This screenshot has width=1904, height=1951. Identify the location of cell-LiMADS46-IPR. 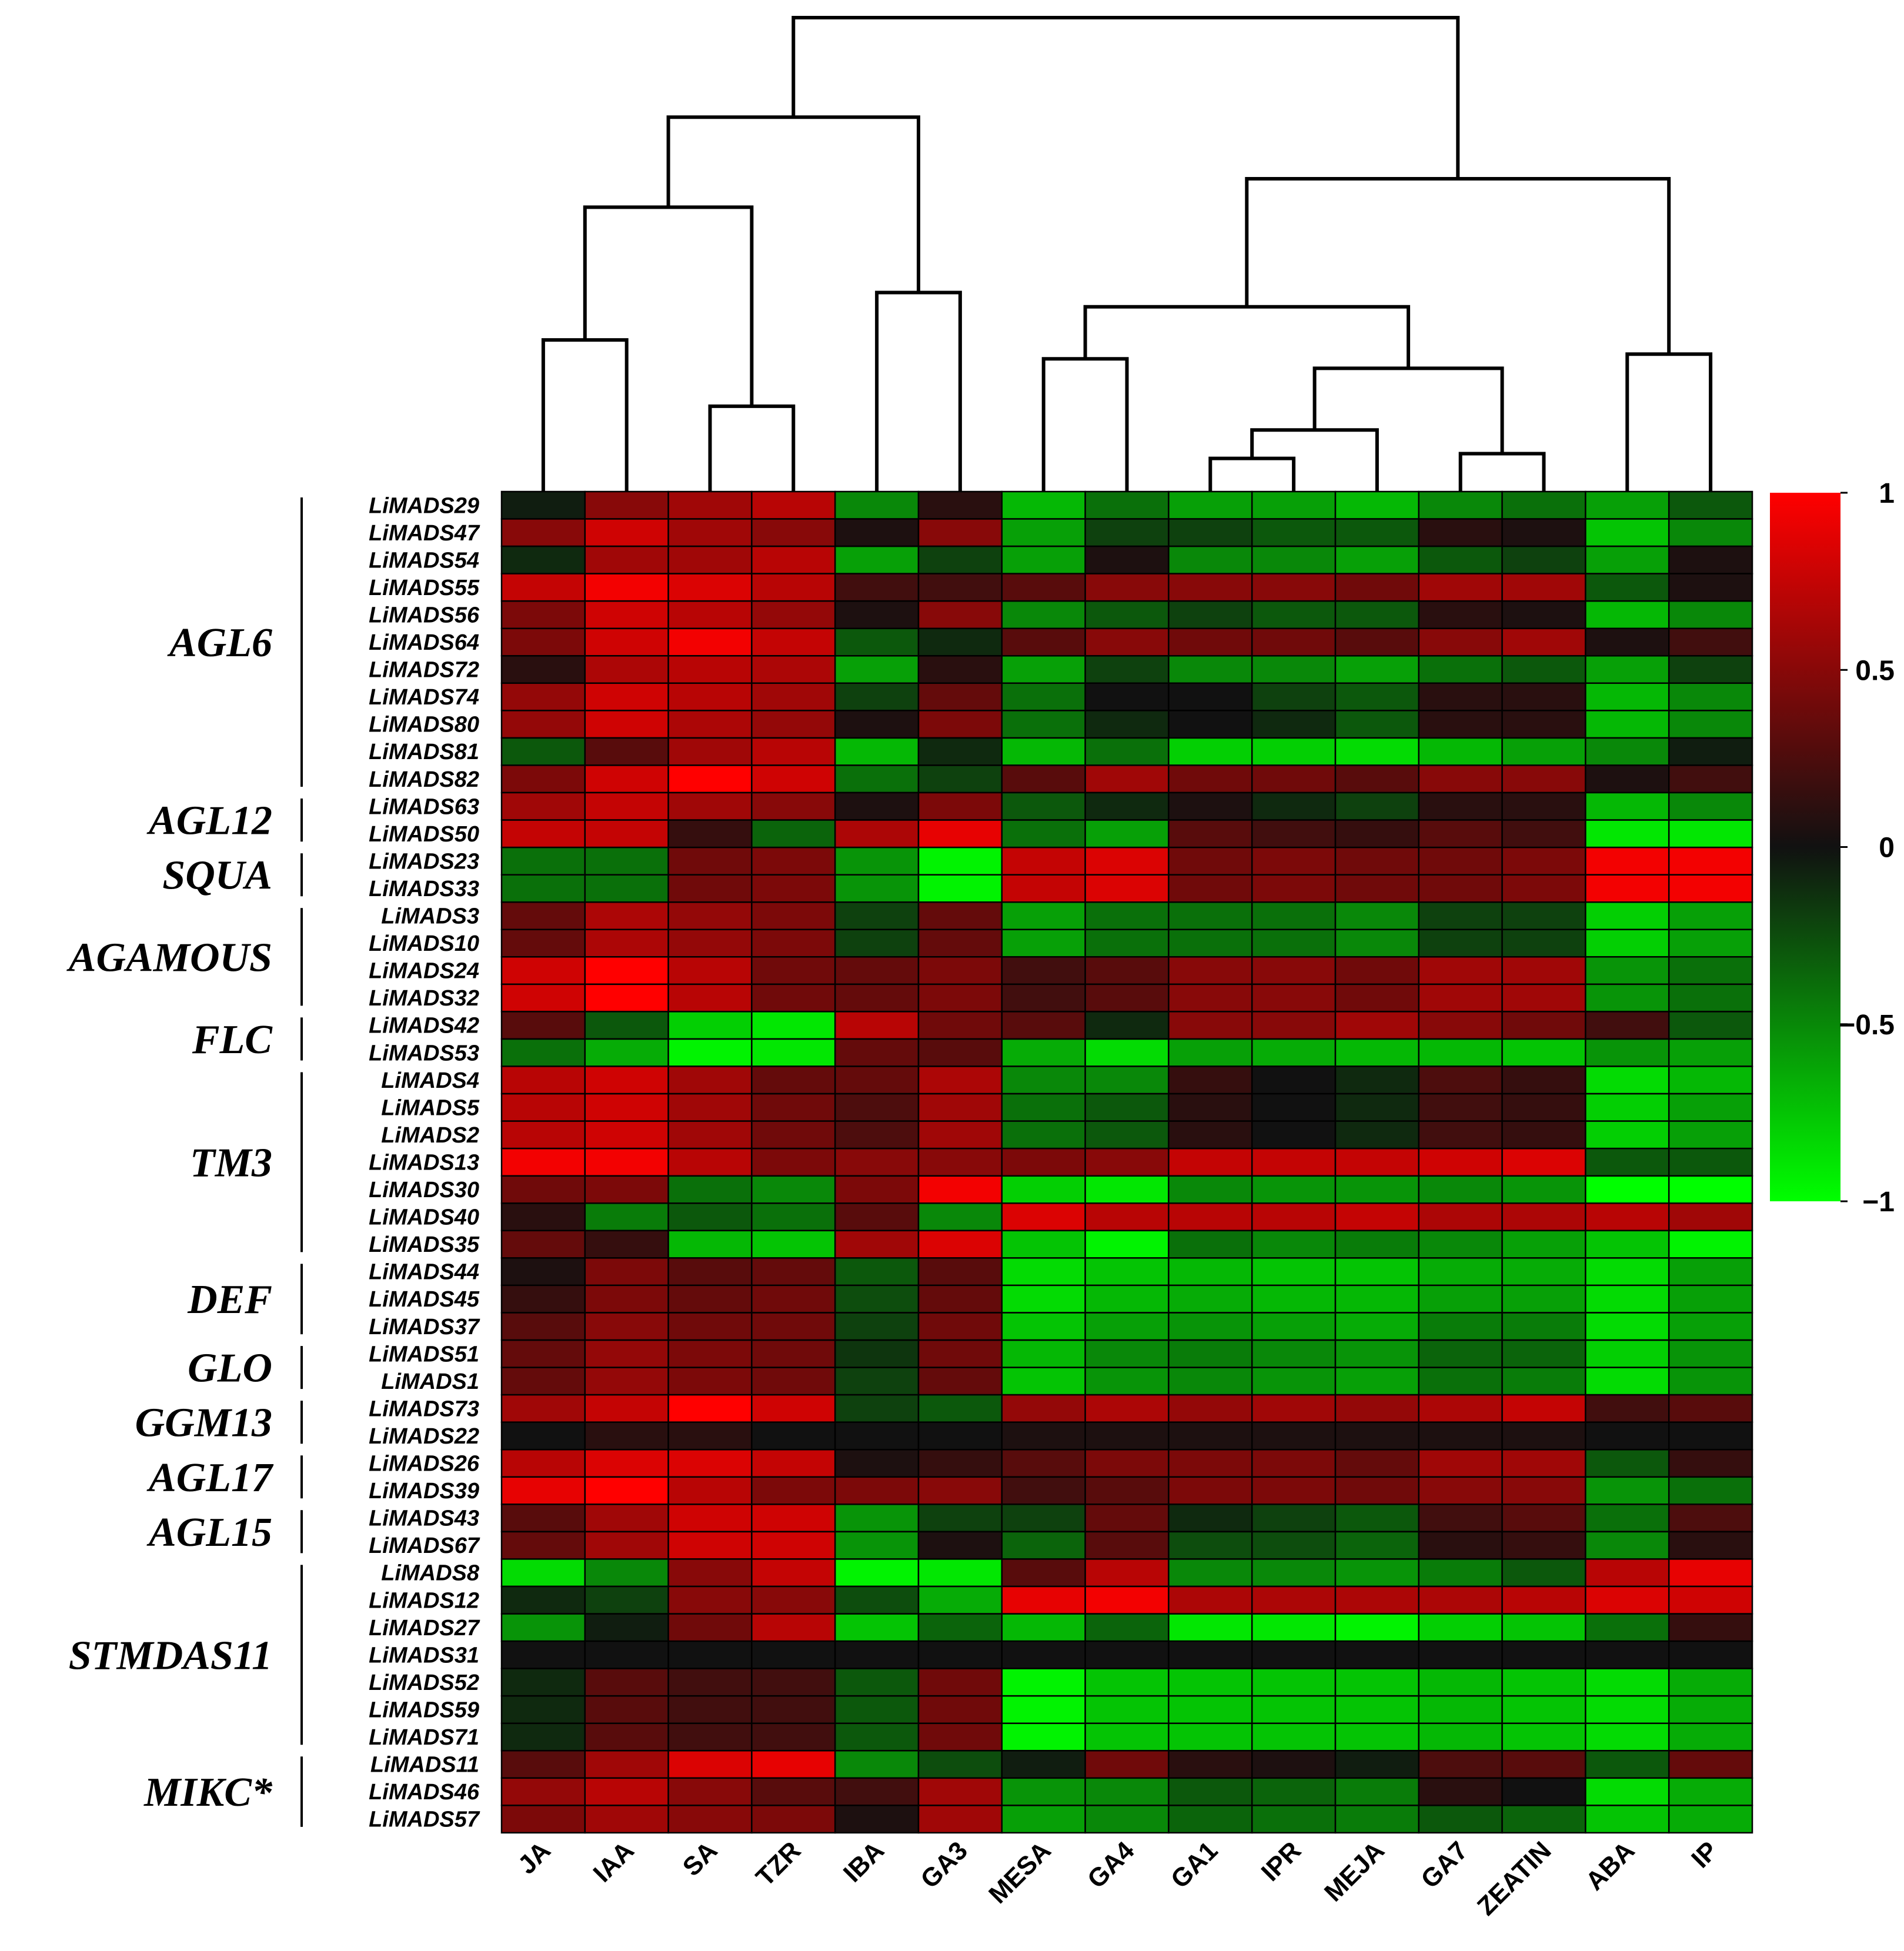
(1294, 1792).